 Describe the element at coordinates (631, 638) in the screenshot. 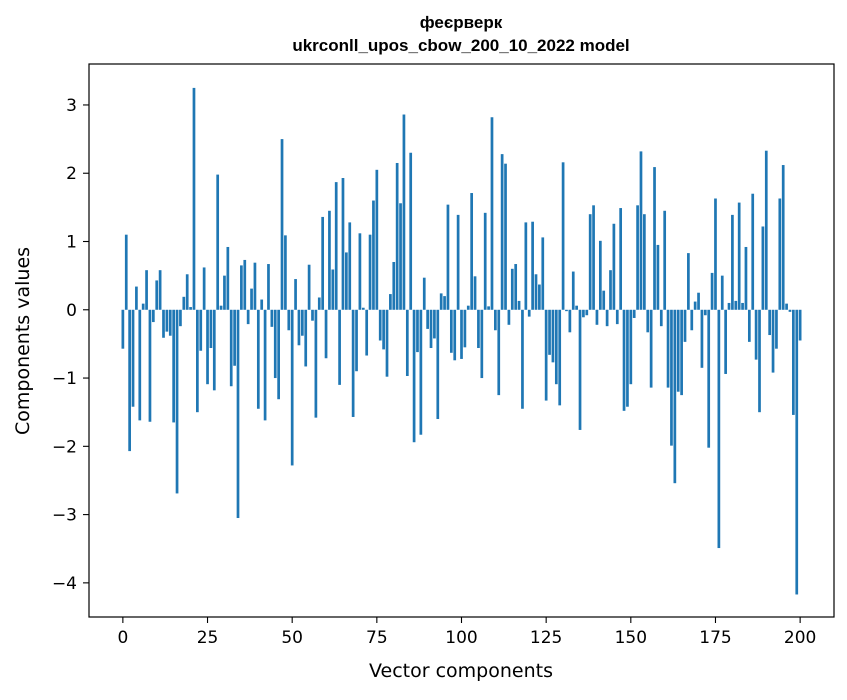

I see `x-tick-label: 150` at that location.